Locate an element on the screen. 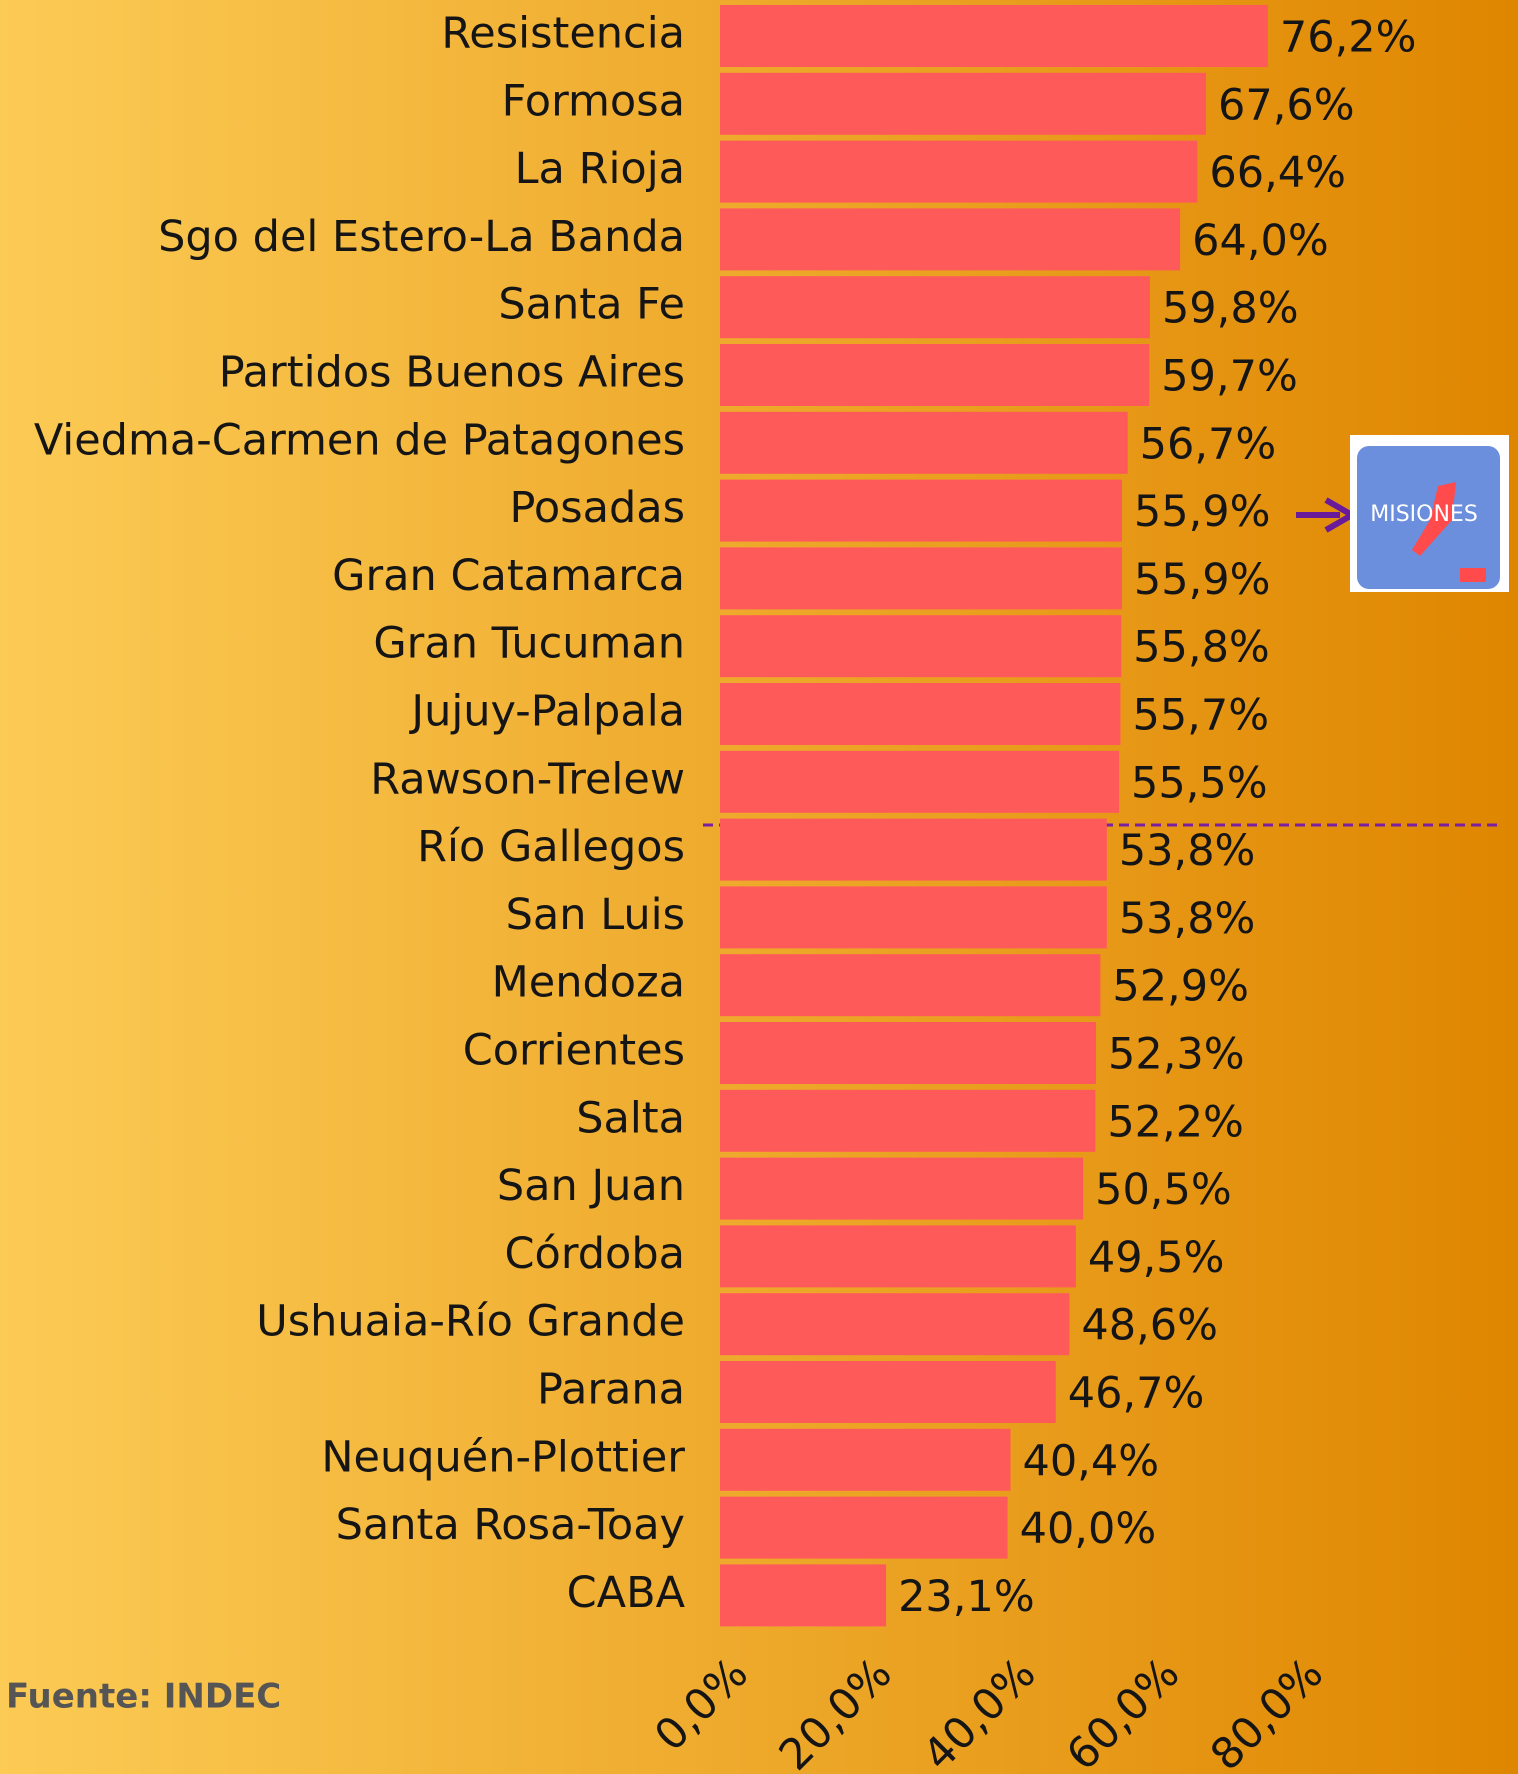 The height and width of the screenshot is (1774, 1518). category-label: San Juan is located at coordinates (591, 1186).